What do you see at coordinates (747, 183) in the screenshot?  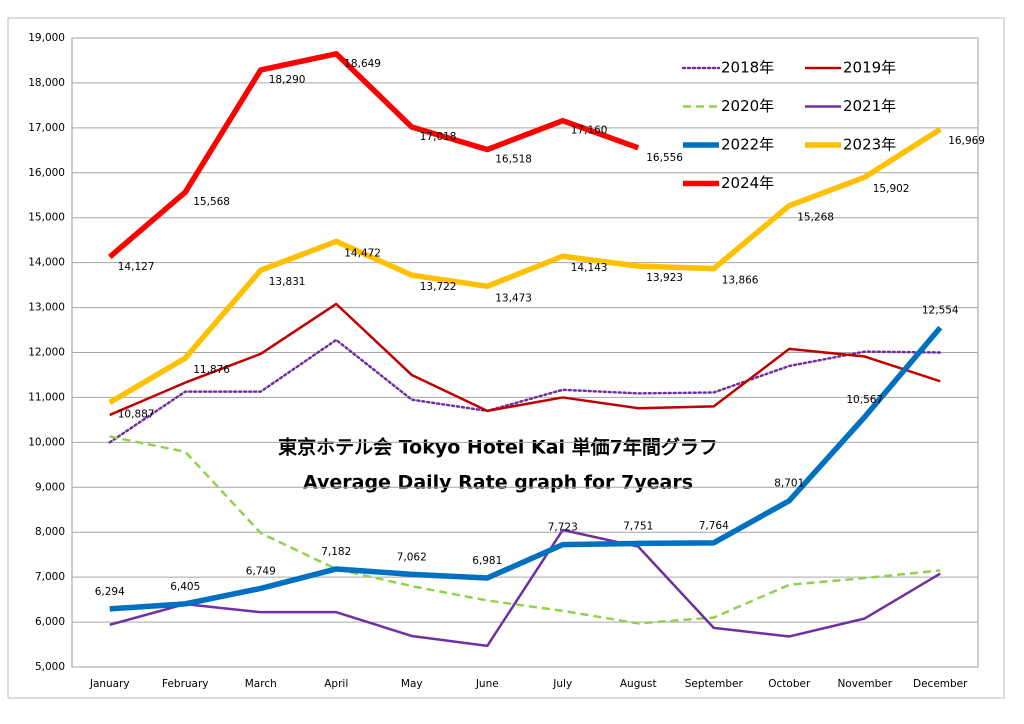 I see `legend-label: 2024年` at bounding box center [747, 183].